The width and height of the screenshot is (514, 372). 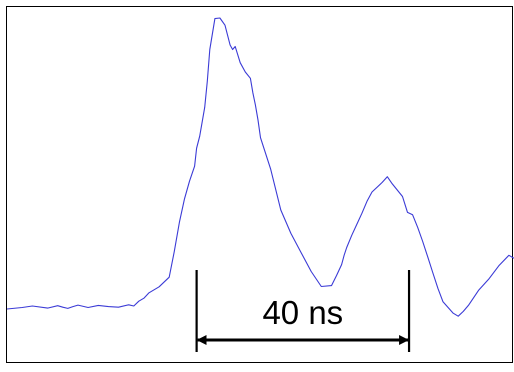 I want to click on interval-annotation: 40 ns, so click(x=303, y=311).